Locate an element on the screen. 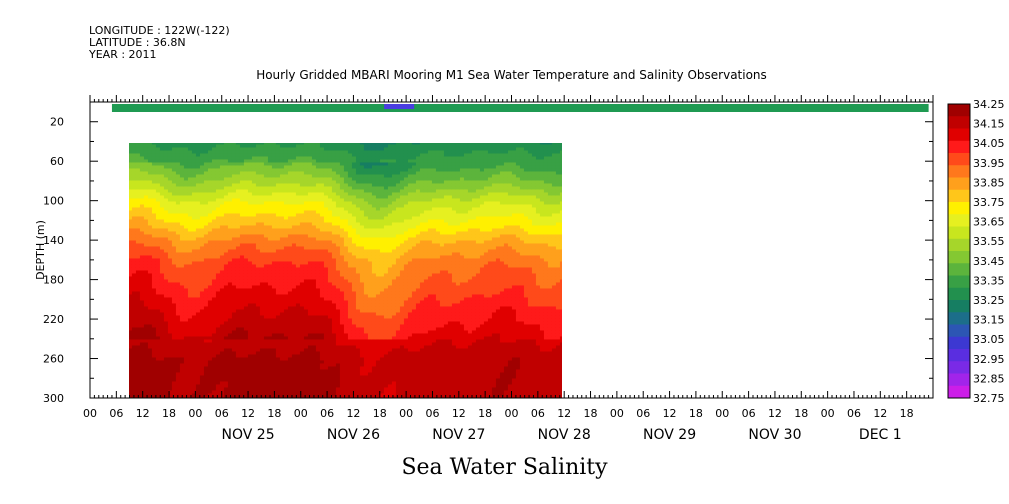 The height and width of the screenshot is (504, 1009). colorbar-label: 33.35 is located at coordinates (989, 280).